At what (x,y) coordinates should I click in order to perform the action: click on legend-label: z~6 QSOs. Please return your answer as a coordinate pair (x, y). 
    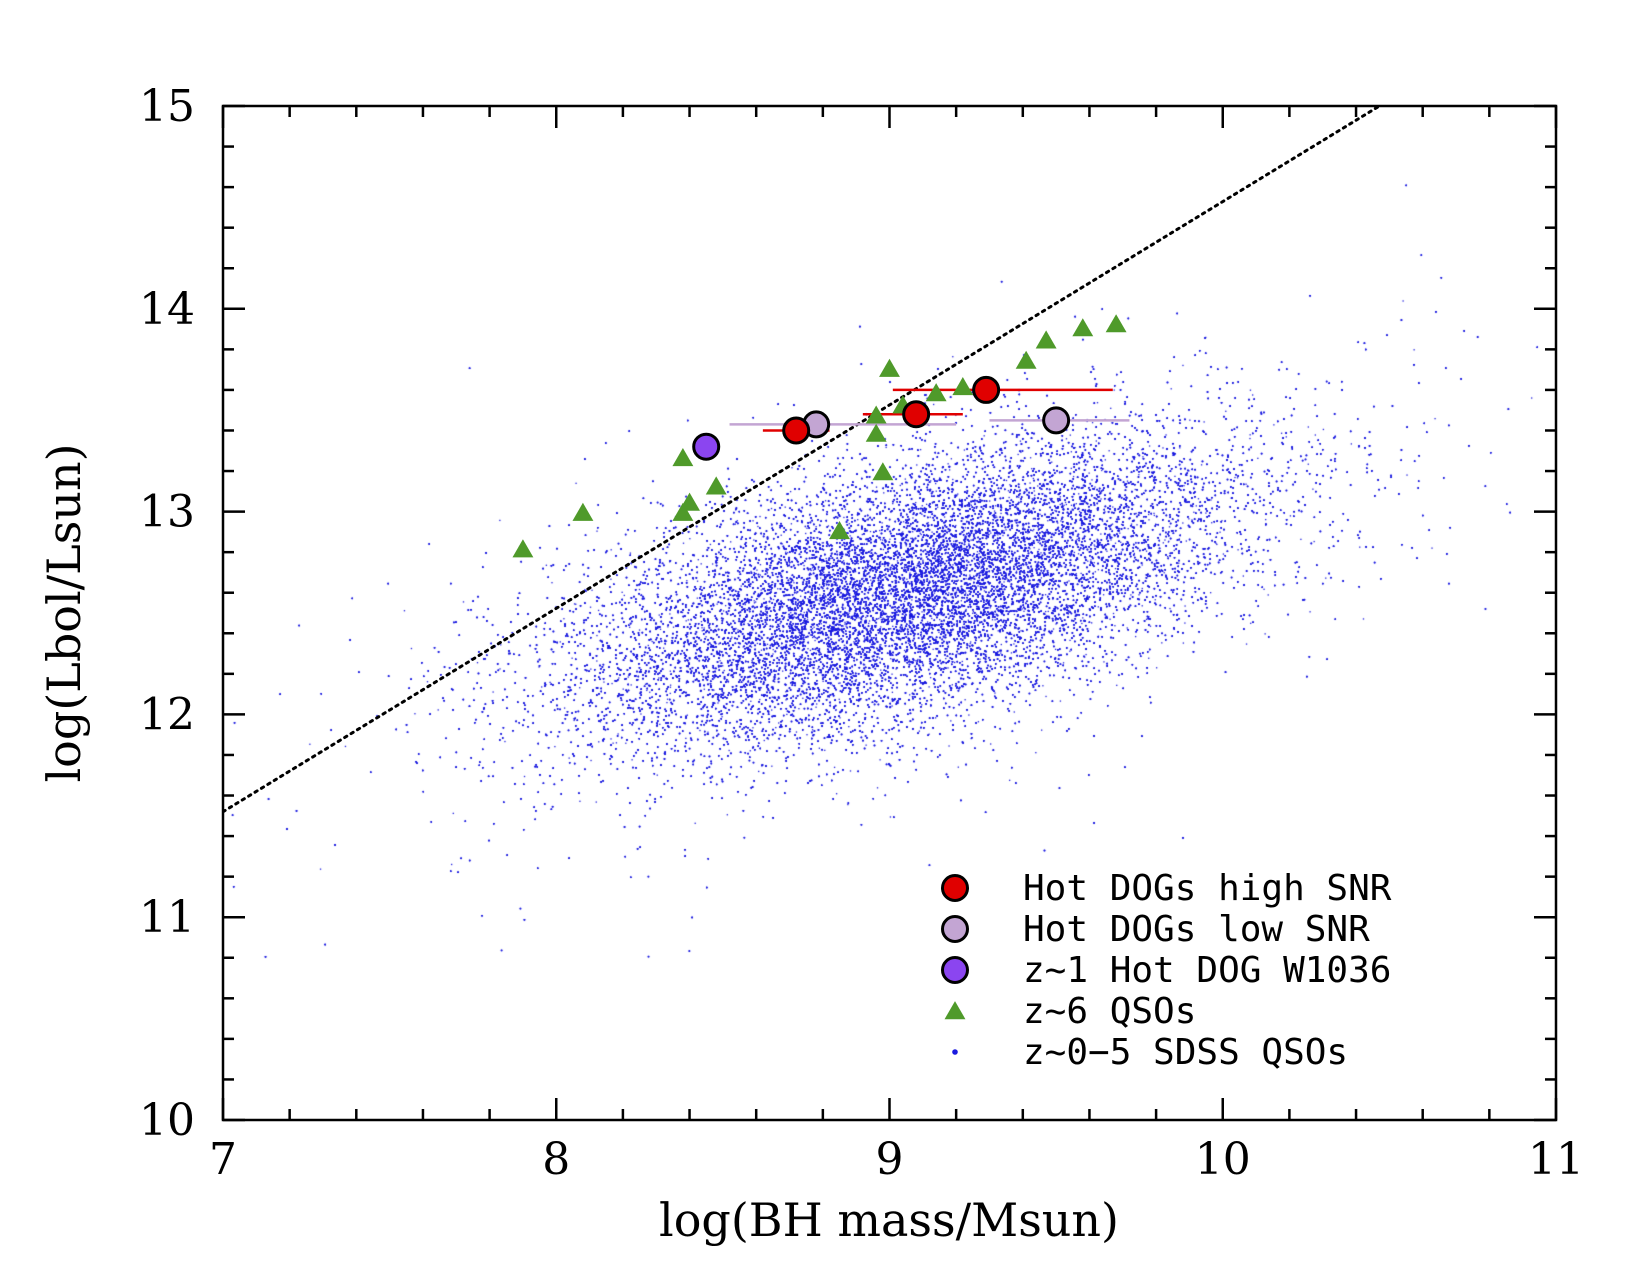
    Looking at the image, I should click on (1109, 1011).